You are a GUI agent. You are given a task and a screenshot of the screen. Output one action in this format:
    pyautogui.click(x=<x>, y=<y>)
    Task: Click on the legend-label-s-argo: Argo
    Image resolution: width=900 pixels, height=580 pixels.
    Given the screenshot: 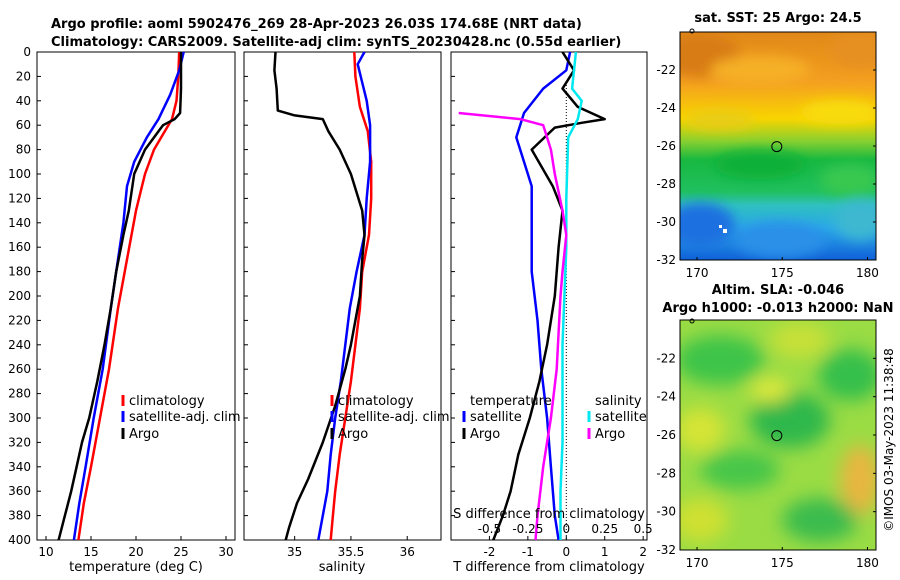 What is the action you would take?
    pyautogui.click(x=610, y=434)
    